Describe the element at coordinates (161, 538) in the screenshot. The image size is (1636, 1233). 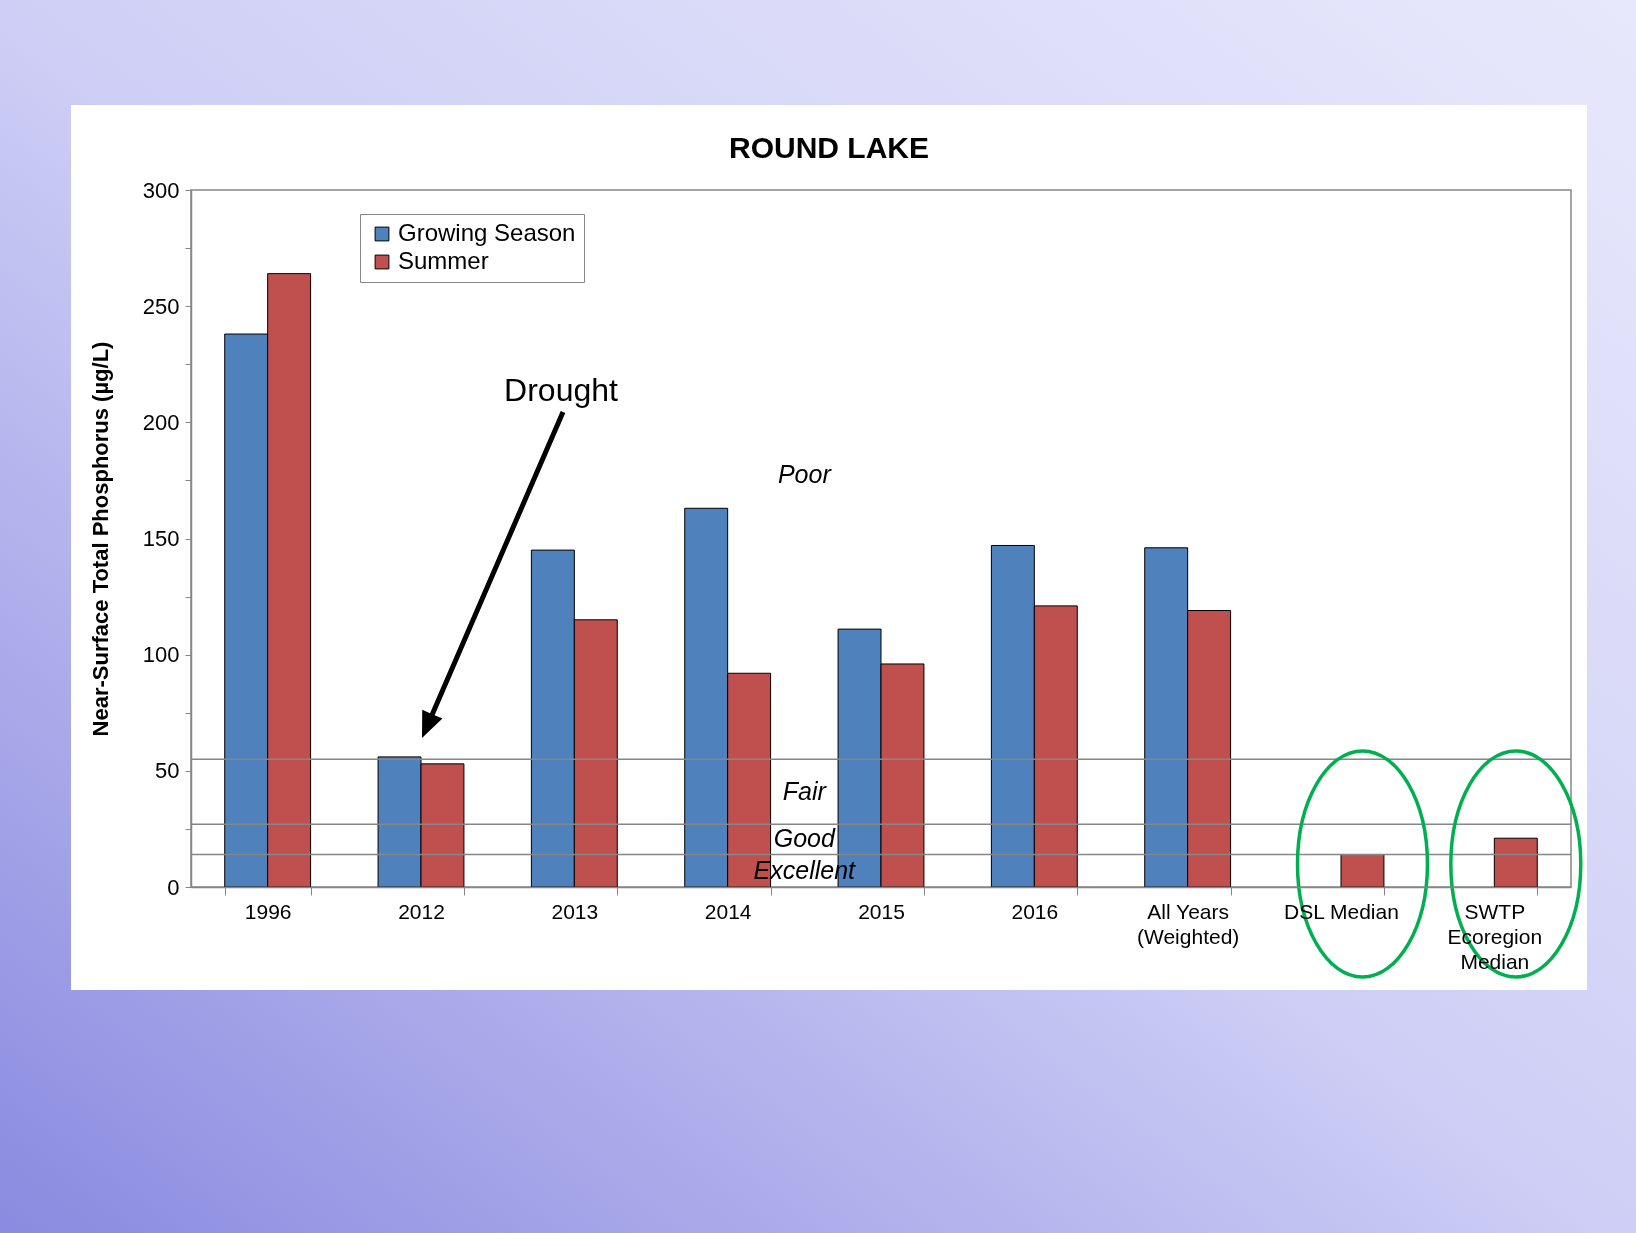
I see `y-tick-label: 150` at that location.